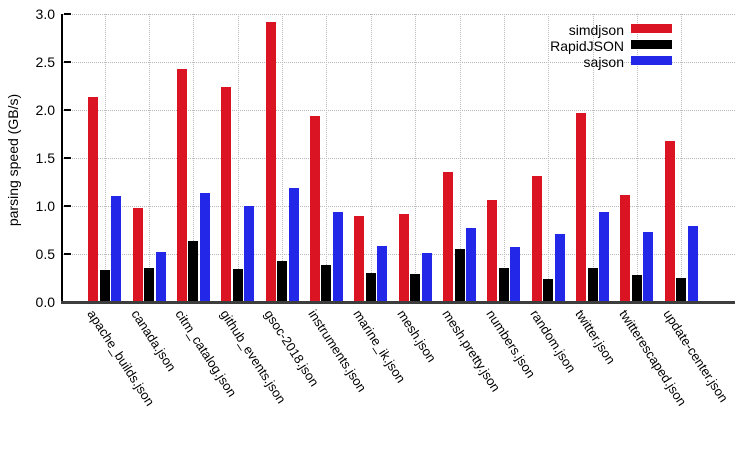  What do you see at coordinates (326, 283) in the screenshot?
I see `bar-RapidJSON-instruments.json` at bounding box center [326, 283].